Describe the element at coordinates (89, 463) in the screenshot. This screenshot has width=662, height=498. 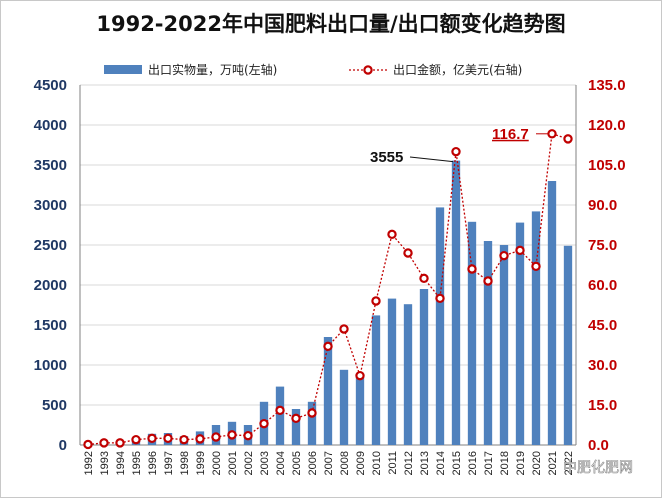
I see `x-tick-label: 1992` at that location.